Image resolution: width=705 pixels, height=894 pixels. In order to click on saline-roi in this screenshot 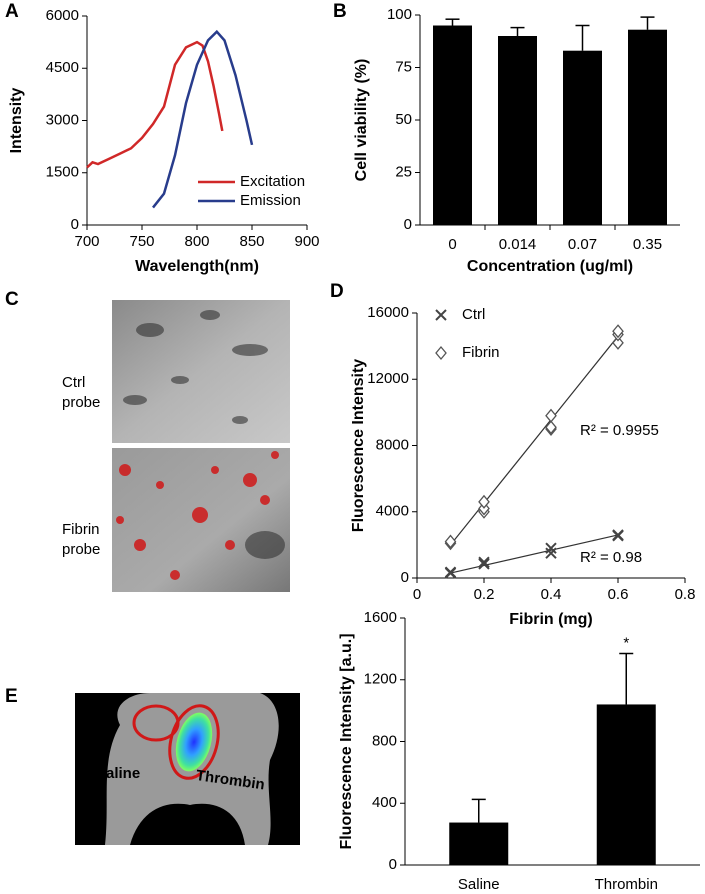, I will do `click(156, 723)`.